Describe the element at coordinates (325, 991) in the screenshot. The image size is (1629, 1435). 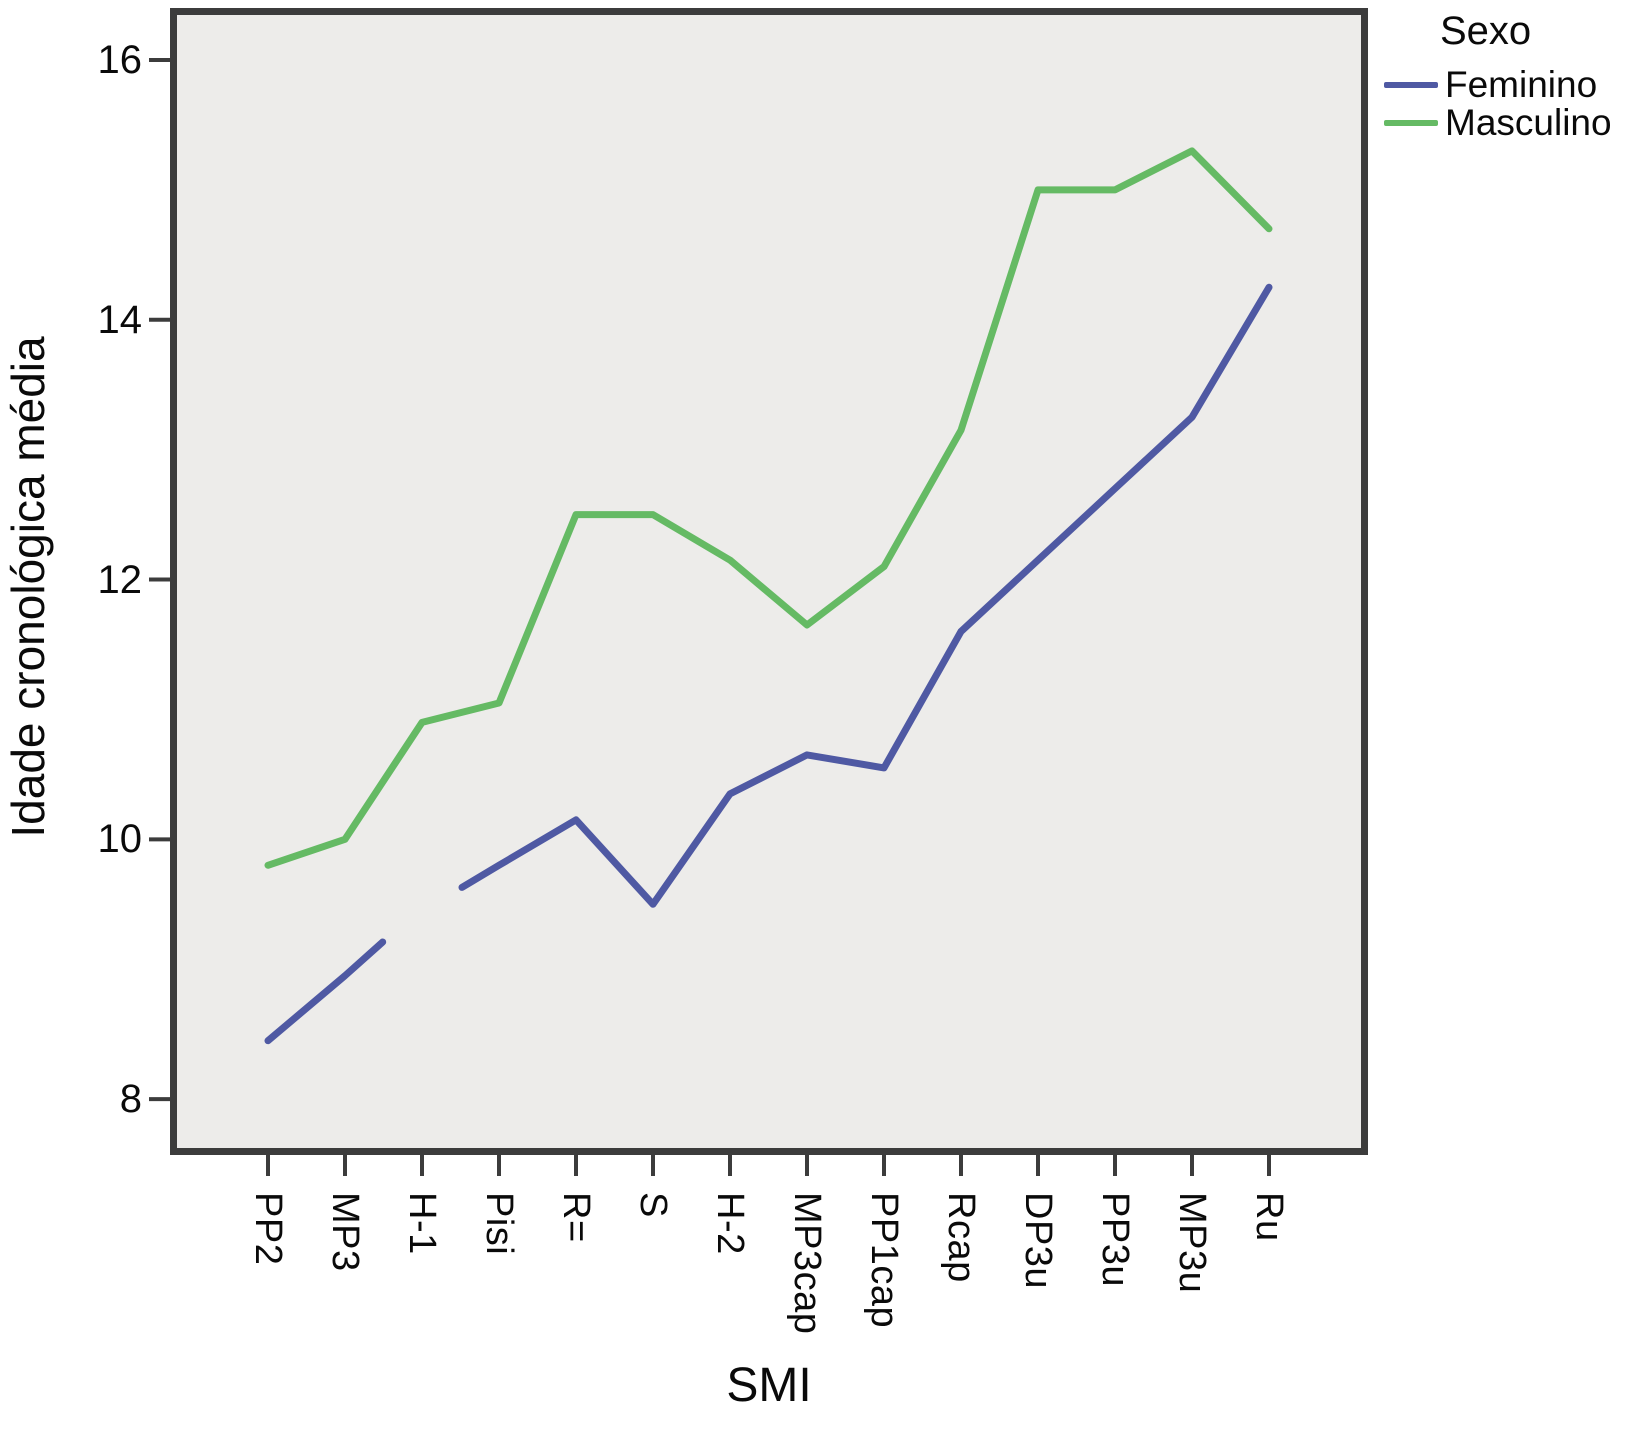
I see `series-line-feminino` at that location.